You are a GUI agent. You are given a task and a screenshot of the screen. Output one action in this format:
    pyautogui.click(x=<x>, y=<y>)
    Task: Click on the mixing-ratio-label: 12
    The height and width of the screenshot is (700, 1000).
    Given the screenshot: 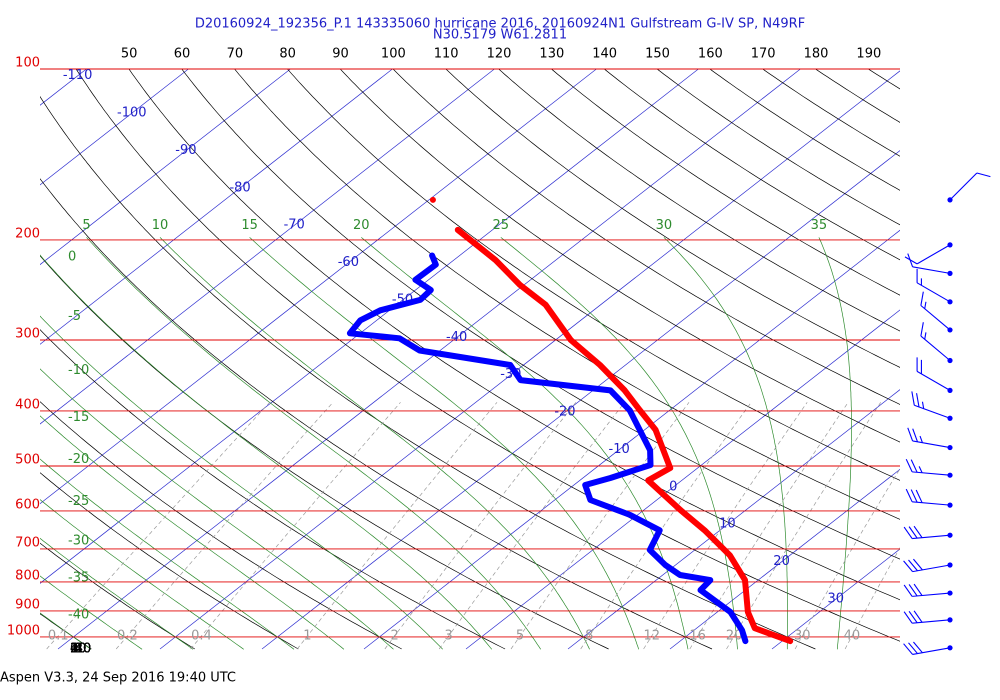 What is the action you would take?
    pyautogui.click(x=651, y=636)
    